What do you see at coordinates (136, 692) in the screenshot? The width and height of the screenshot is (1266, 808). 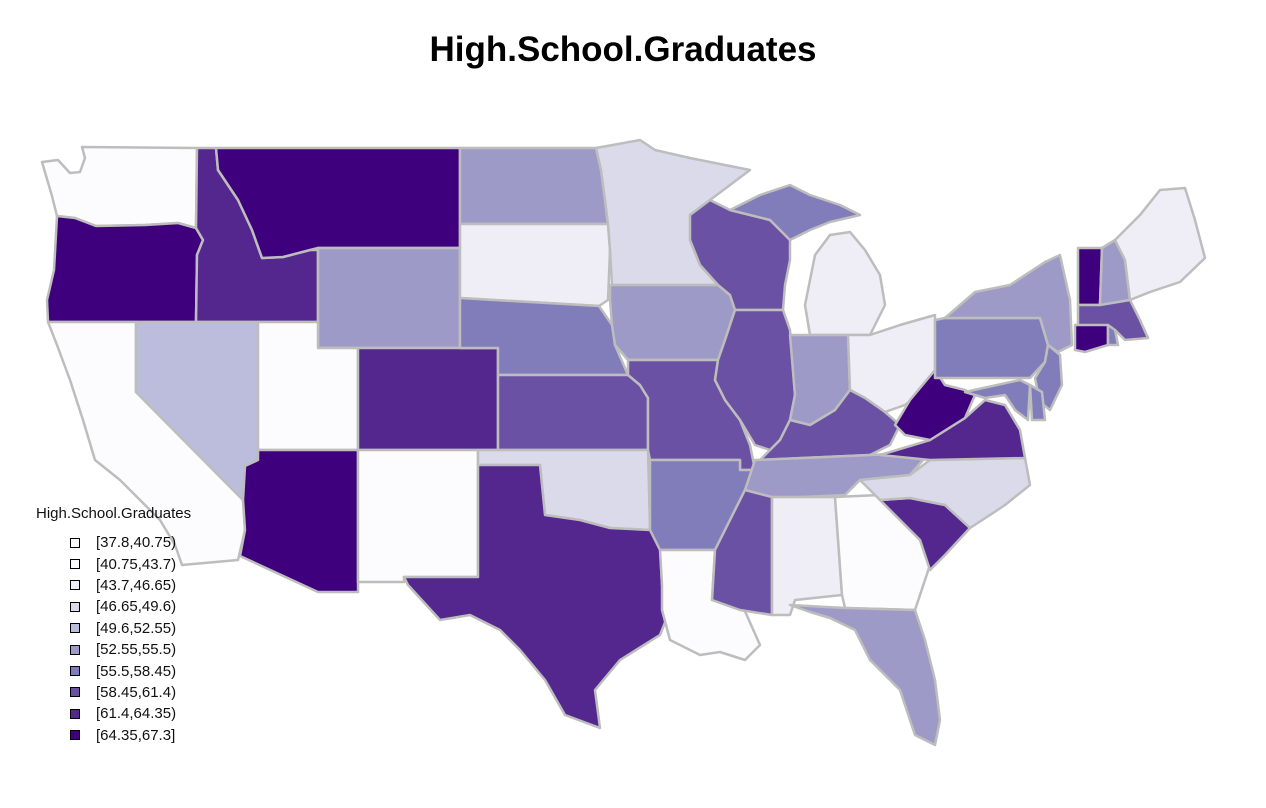 I see `legend-label: [58.45,61.4)` at bounding box center [136, 692].